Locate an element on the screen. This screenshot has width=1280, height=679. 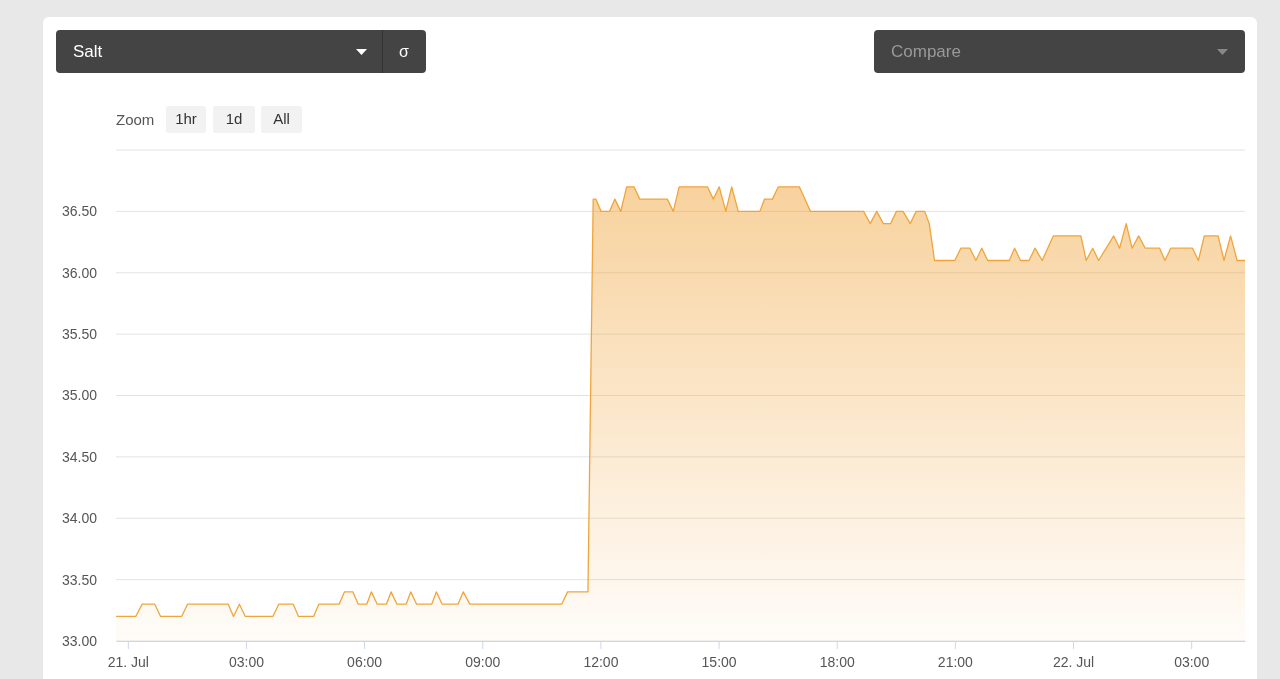
y-tick-label: 34.50 is located at coordinates (79, 456).